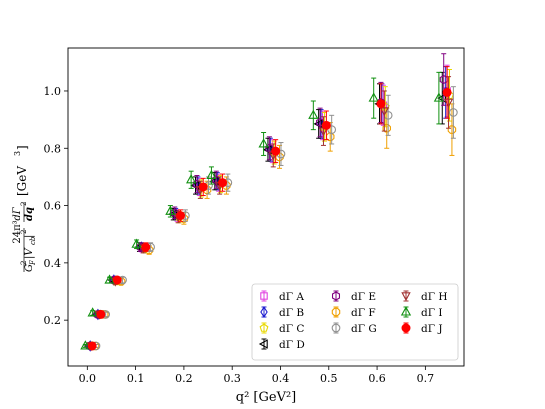  I want to click on y-label-unit-sup: 3, so click(17, 153).